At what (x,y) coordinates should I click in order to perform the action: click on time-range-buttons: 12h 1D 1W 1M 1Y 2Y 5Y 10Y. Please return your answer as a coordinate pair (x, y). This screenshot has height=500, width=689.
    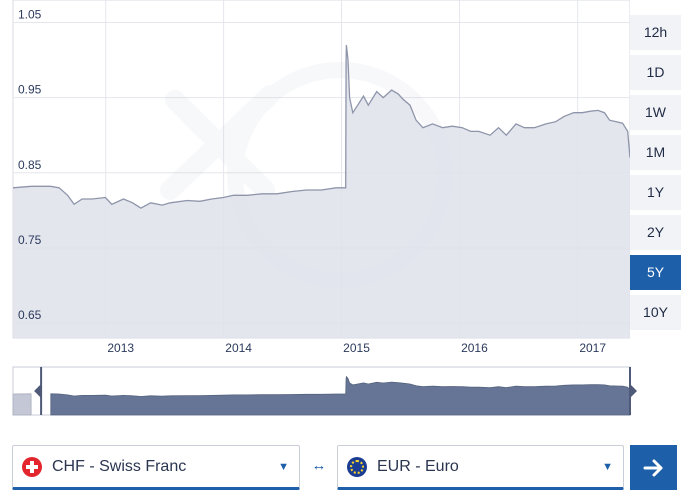
    Looking at the image, I should click on (655, 175).